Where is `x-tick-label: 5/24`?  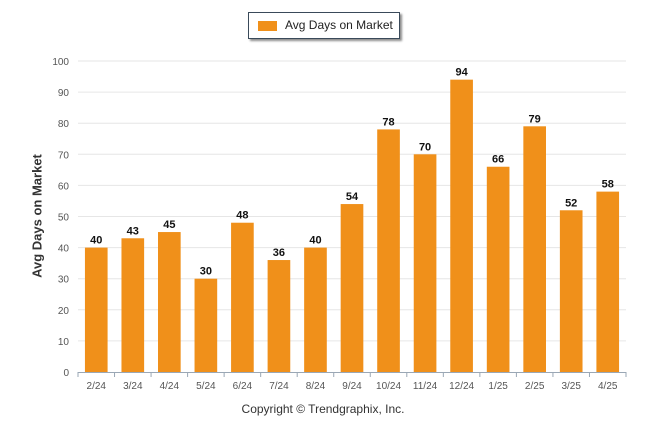 x-tick-label: 5/24 is located at coordinates (206, 386).